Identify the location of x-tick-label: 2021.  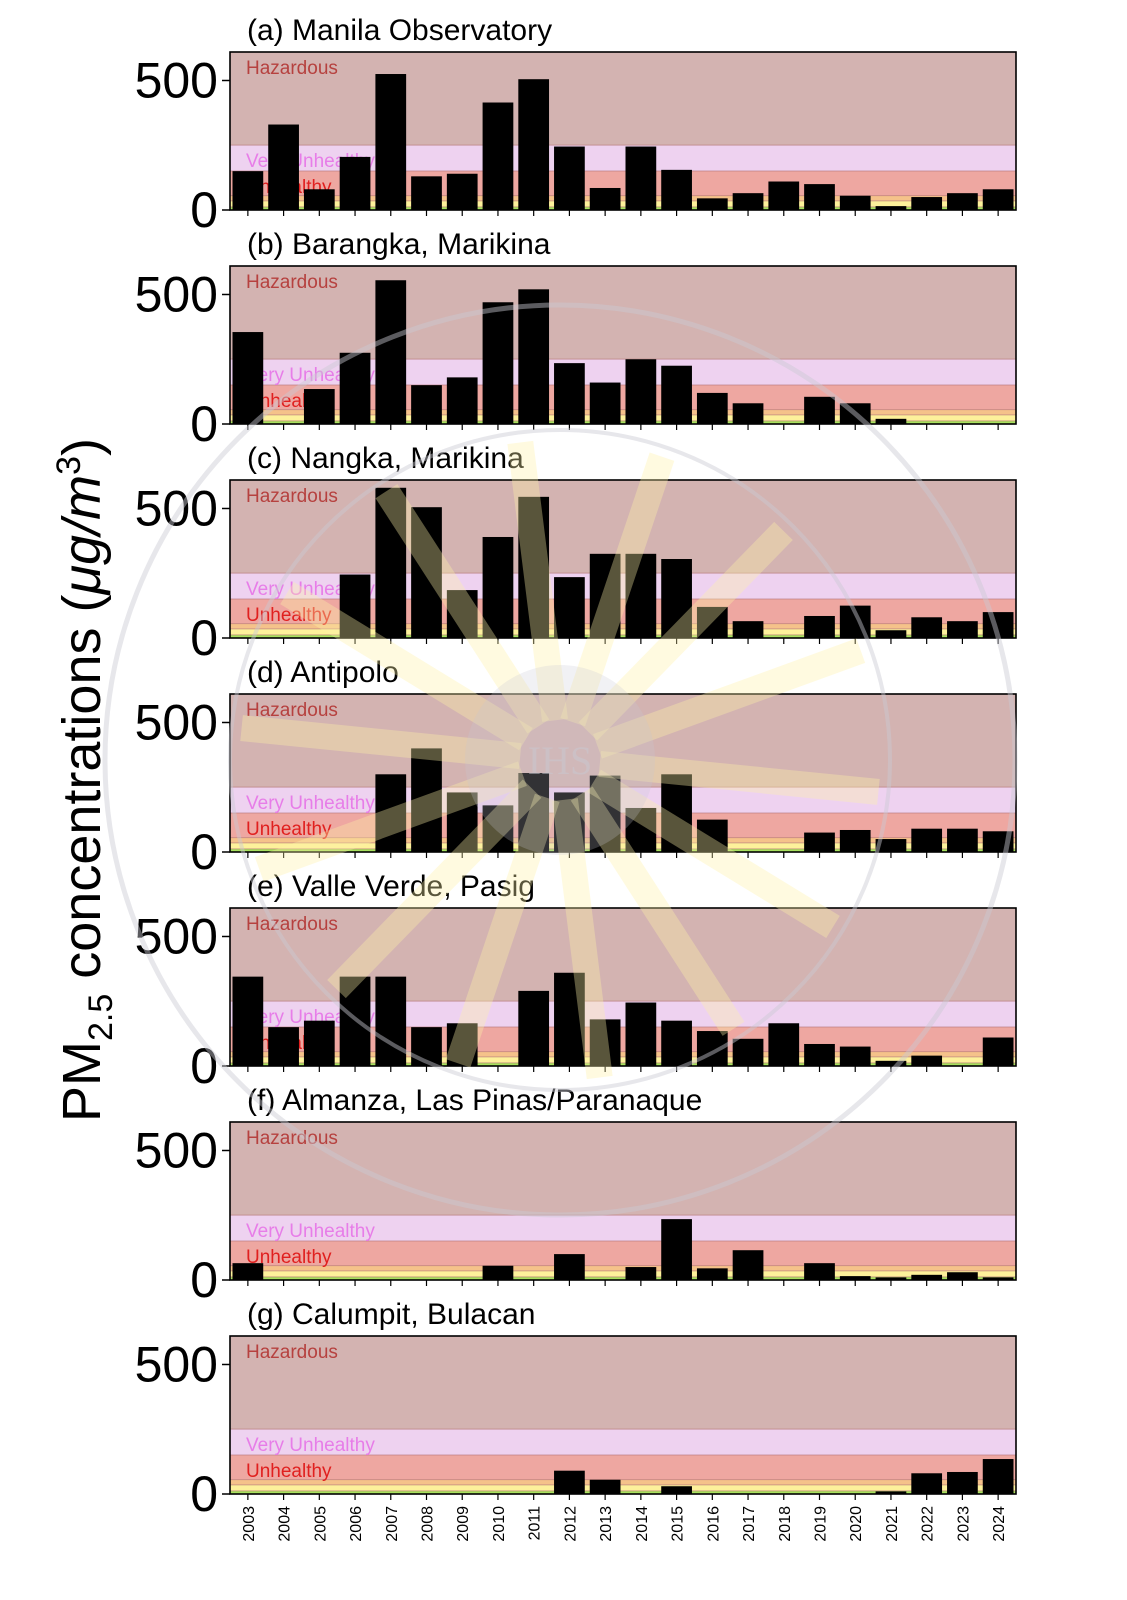
(892, 1524).